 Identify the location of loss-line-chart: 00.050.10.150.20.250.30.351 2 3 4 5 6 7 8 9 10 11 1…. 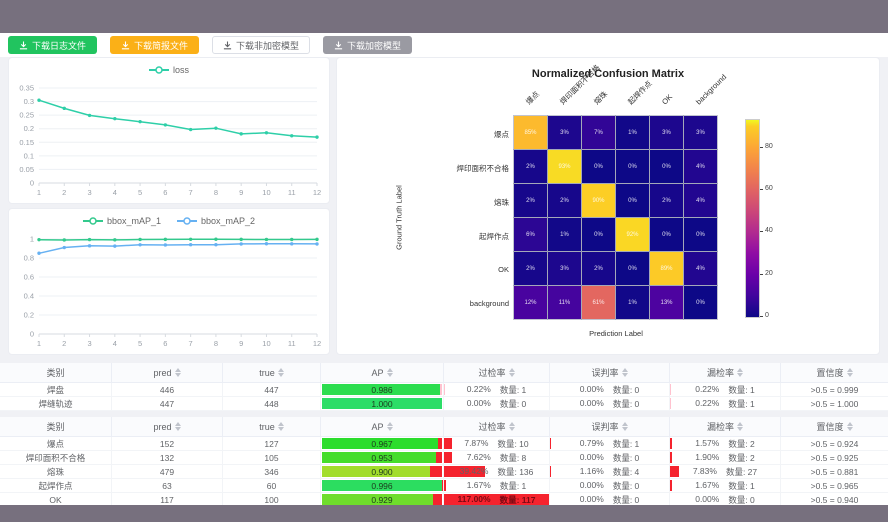
(170, 141).